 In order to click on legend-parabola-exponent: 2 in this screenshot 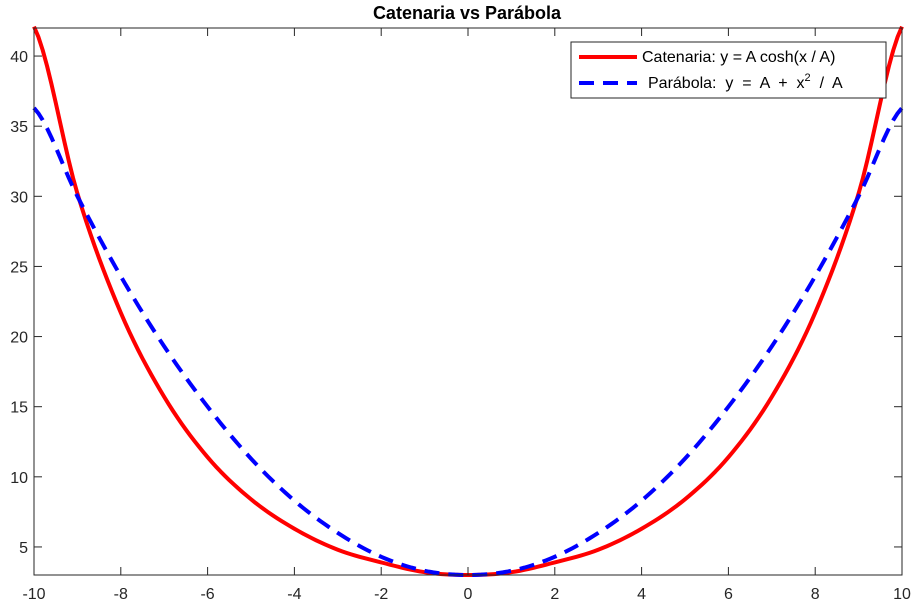, I will do `click(808, 78)`.